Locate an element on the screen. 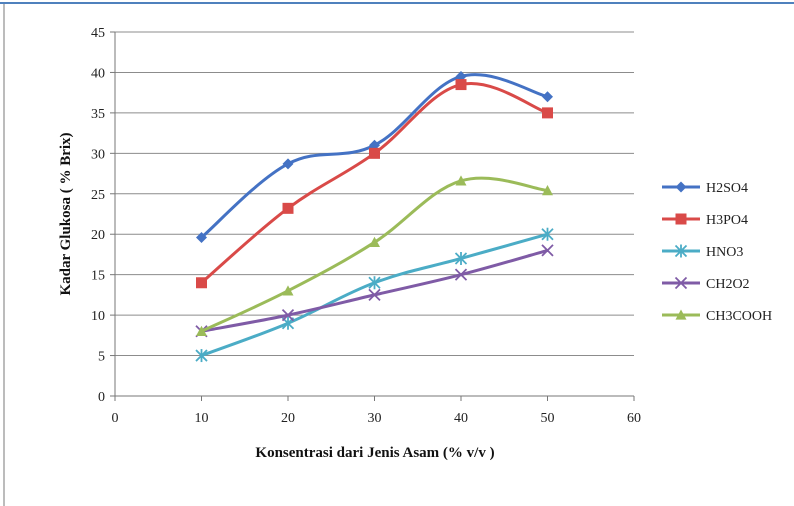  legend-label: H2SO4 is located at coordinates (727, 188).